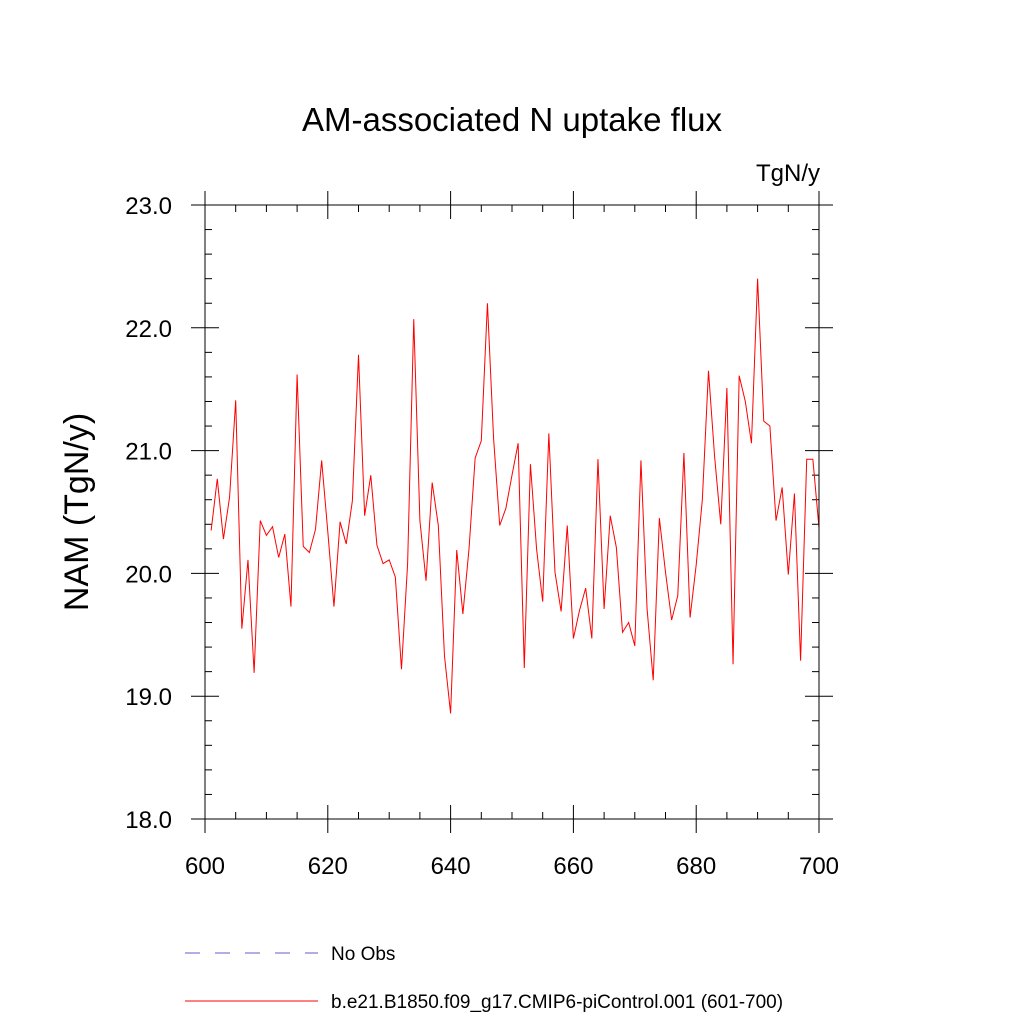 The width and height of the screenshot is (1024, 1029). Describe the element at coordinates (819, 866) in the screenshot. I see `x-tick-label: 700` at that location.